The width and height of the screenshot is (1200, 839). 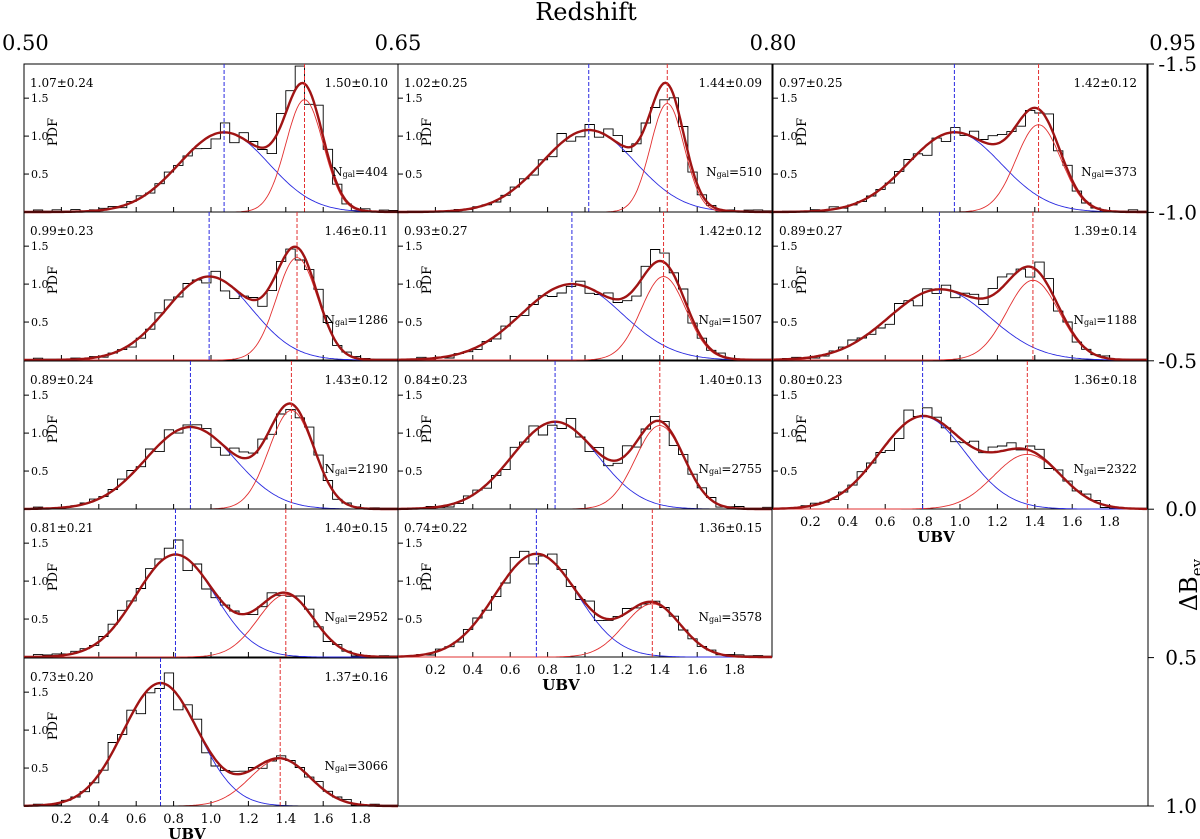 I want to click on x-tick-label: 1.6, so click(x=697, y=670).